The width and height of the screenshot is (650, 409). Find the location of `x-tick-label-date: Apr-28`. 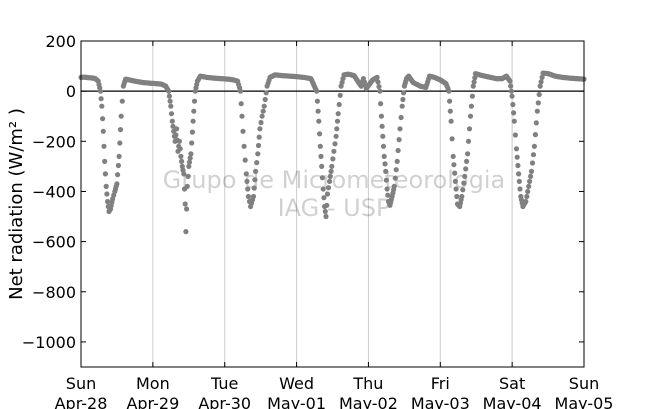

x-tick-label-date: Apr-28 is located at coordinates (81, 401).